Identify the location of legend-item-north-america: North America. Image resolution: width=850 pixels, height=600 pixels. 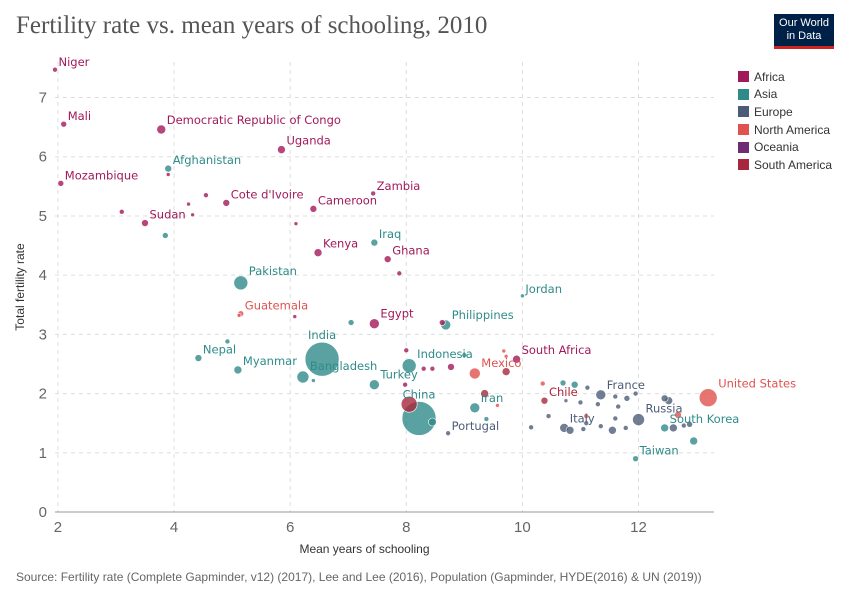
(785, 130).